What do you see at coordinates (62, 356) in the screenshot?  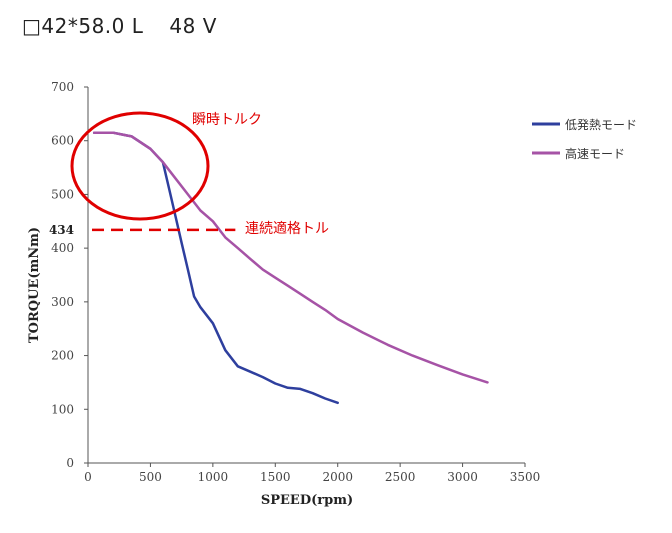 I see `y-tick-label: 200` at bounding box center [62, 356].